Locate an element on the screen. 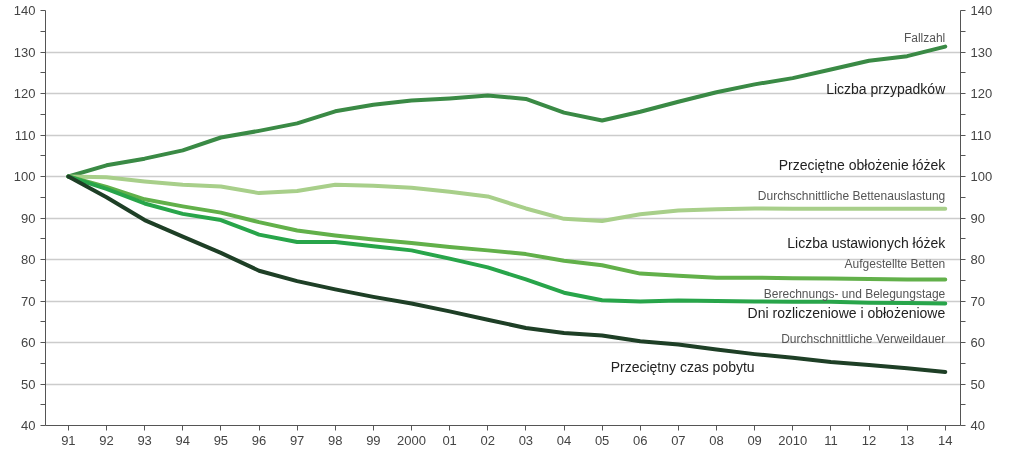 Image resolution: width=1013 pixels, height=460 pixels. series-label: Durchschnittliche Verweildauer is located at coordinates (863, 338).